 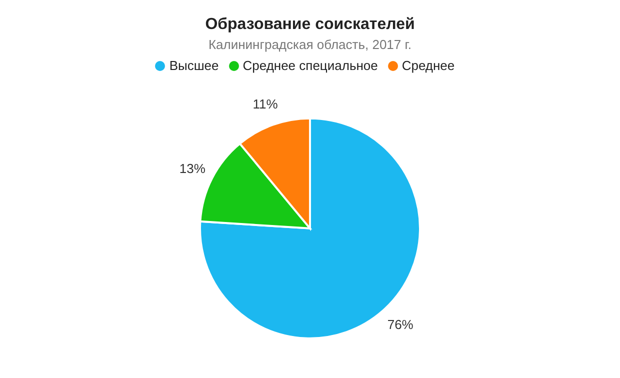 What do you see at coordinates (428, 65) in the screenshot?
I see `legend-label: Среднее` at bounding box center [428, 65].